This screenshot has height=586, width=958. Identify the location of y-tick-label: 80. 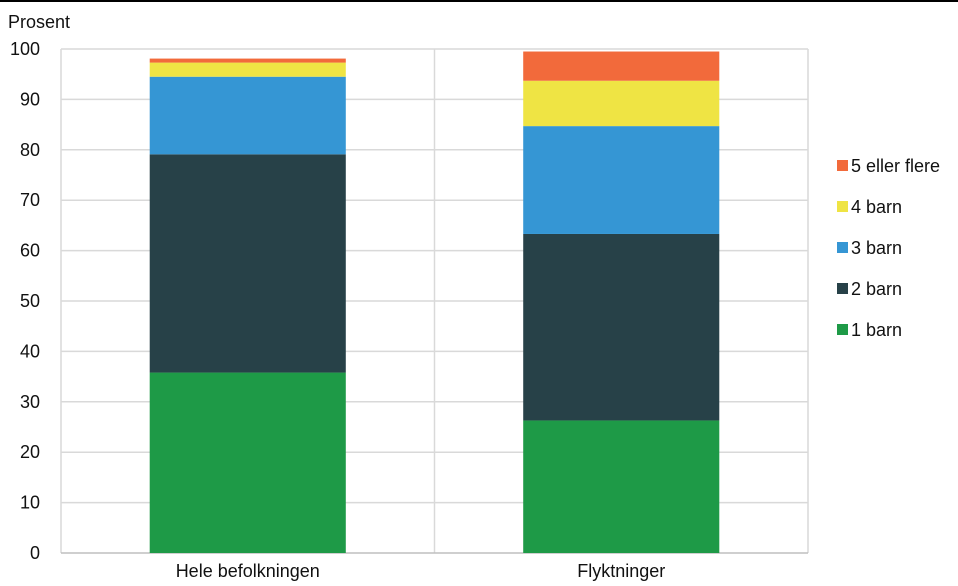
(30, 150).